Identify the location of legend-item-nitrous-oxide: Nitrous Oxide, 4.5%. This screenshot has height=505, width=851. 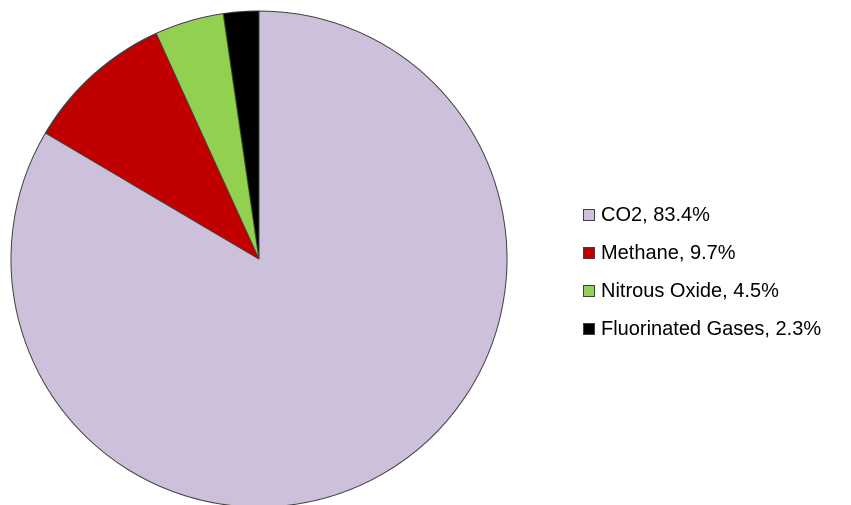
(702, 291).